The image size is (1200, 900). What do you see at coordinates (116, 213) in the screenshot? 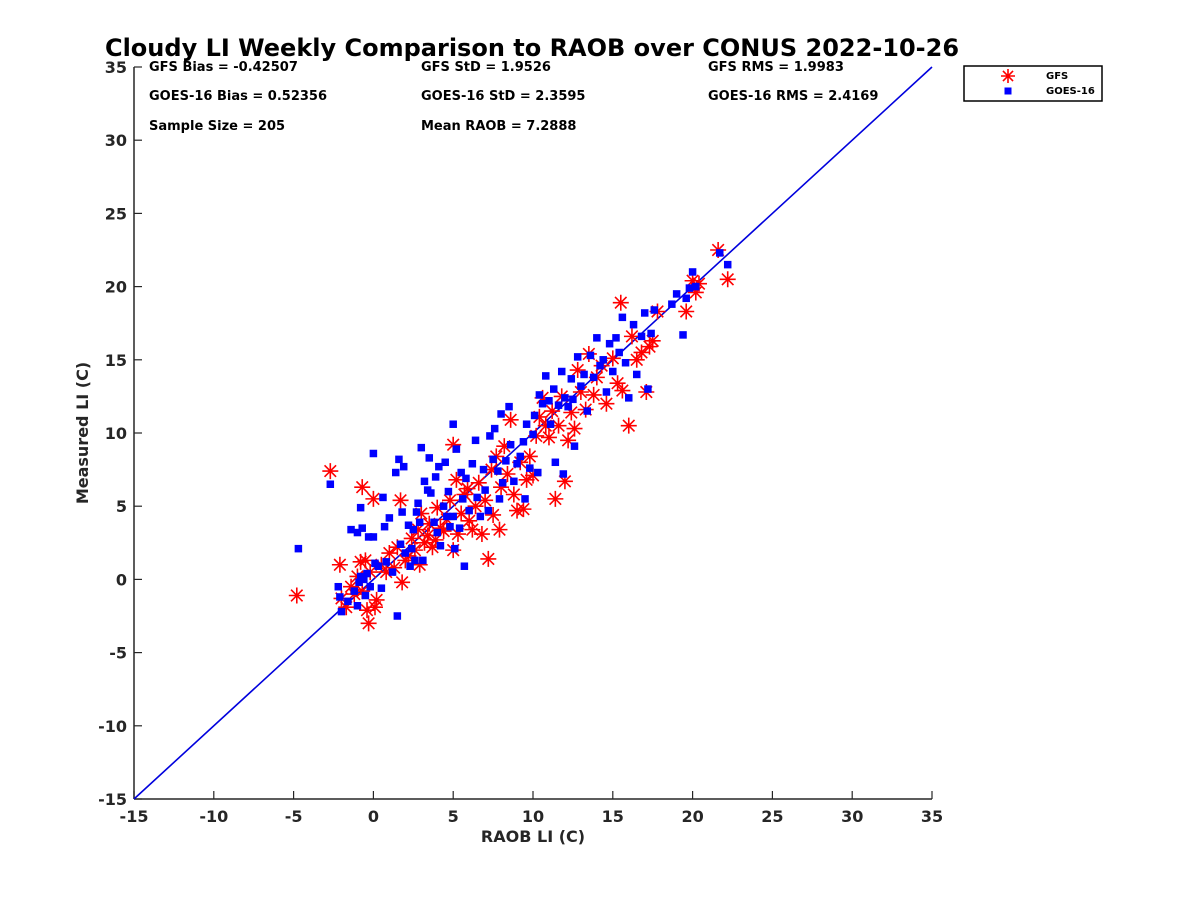
I see `y-tick-label: 25` at bounding box center [116, 213].